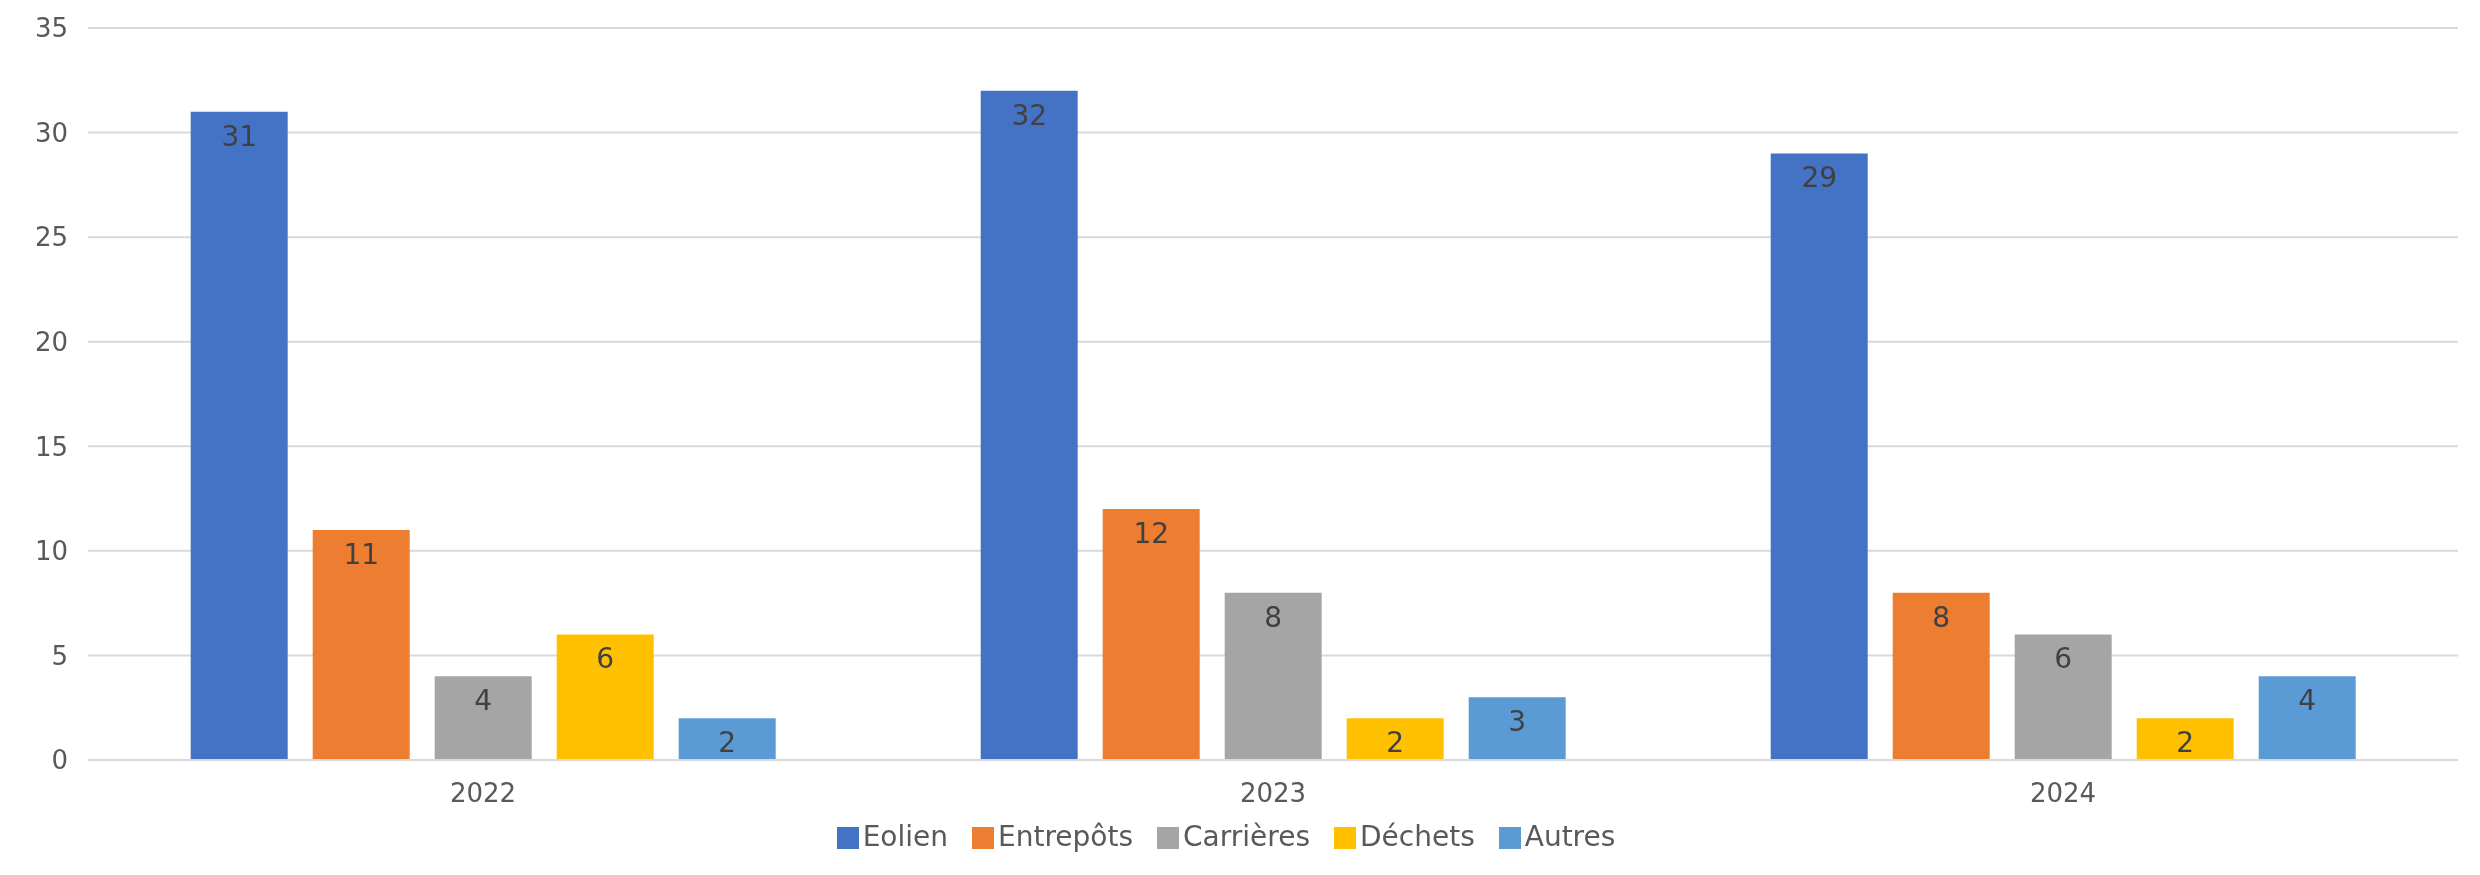 The width and height of the screenshot is (2480, 875). Describe the element at coordinates (1151, 533) in the screenshot. I see `data-label: 12` at that location.